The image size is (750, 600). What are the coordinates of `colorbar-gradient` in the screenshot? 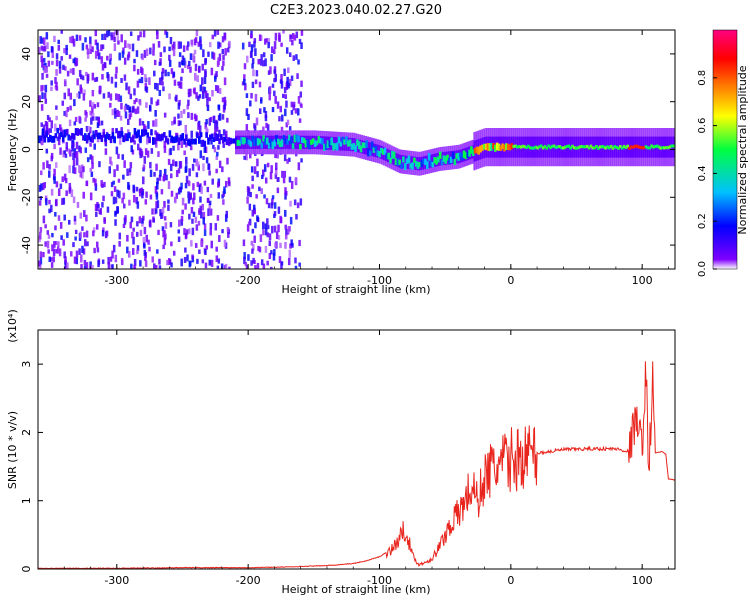 It's located at (725, 149).